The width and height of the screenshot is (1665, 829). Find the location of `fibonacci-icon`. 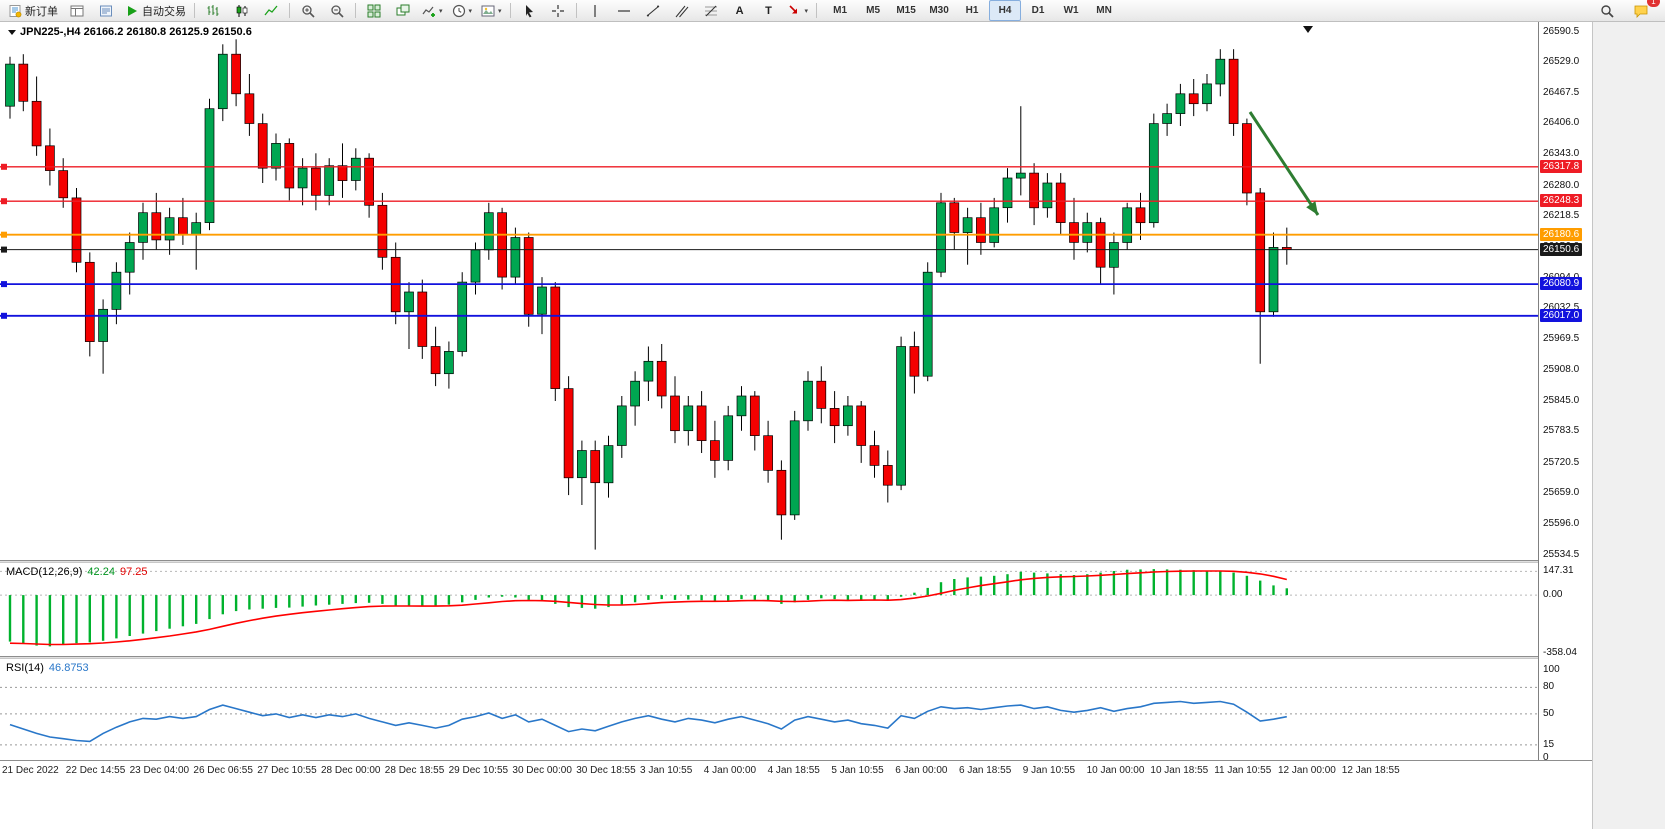

fibonacci-icon is located at coordinates (711, 11).